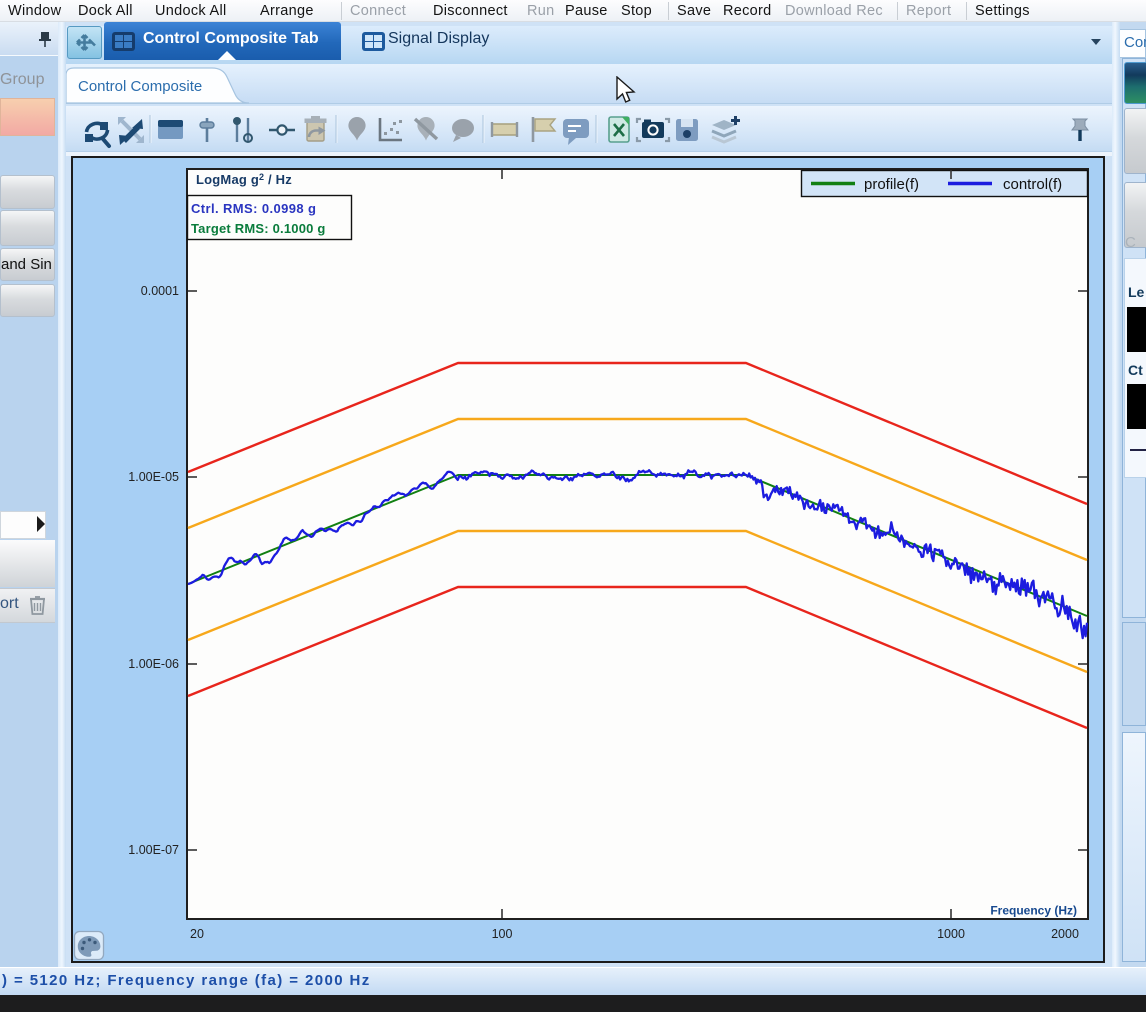 The height and width of the screenshot is (1012, 1146). I want to click on svg-text: 1.00E-07, so click(153, 850).